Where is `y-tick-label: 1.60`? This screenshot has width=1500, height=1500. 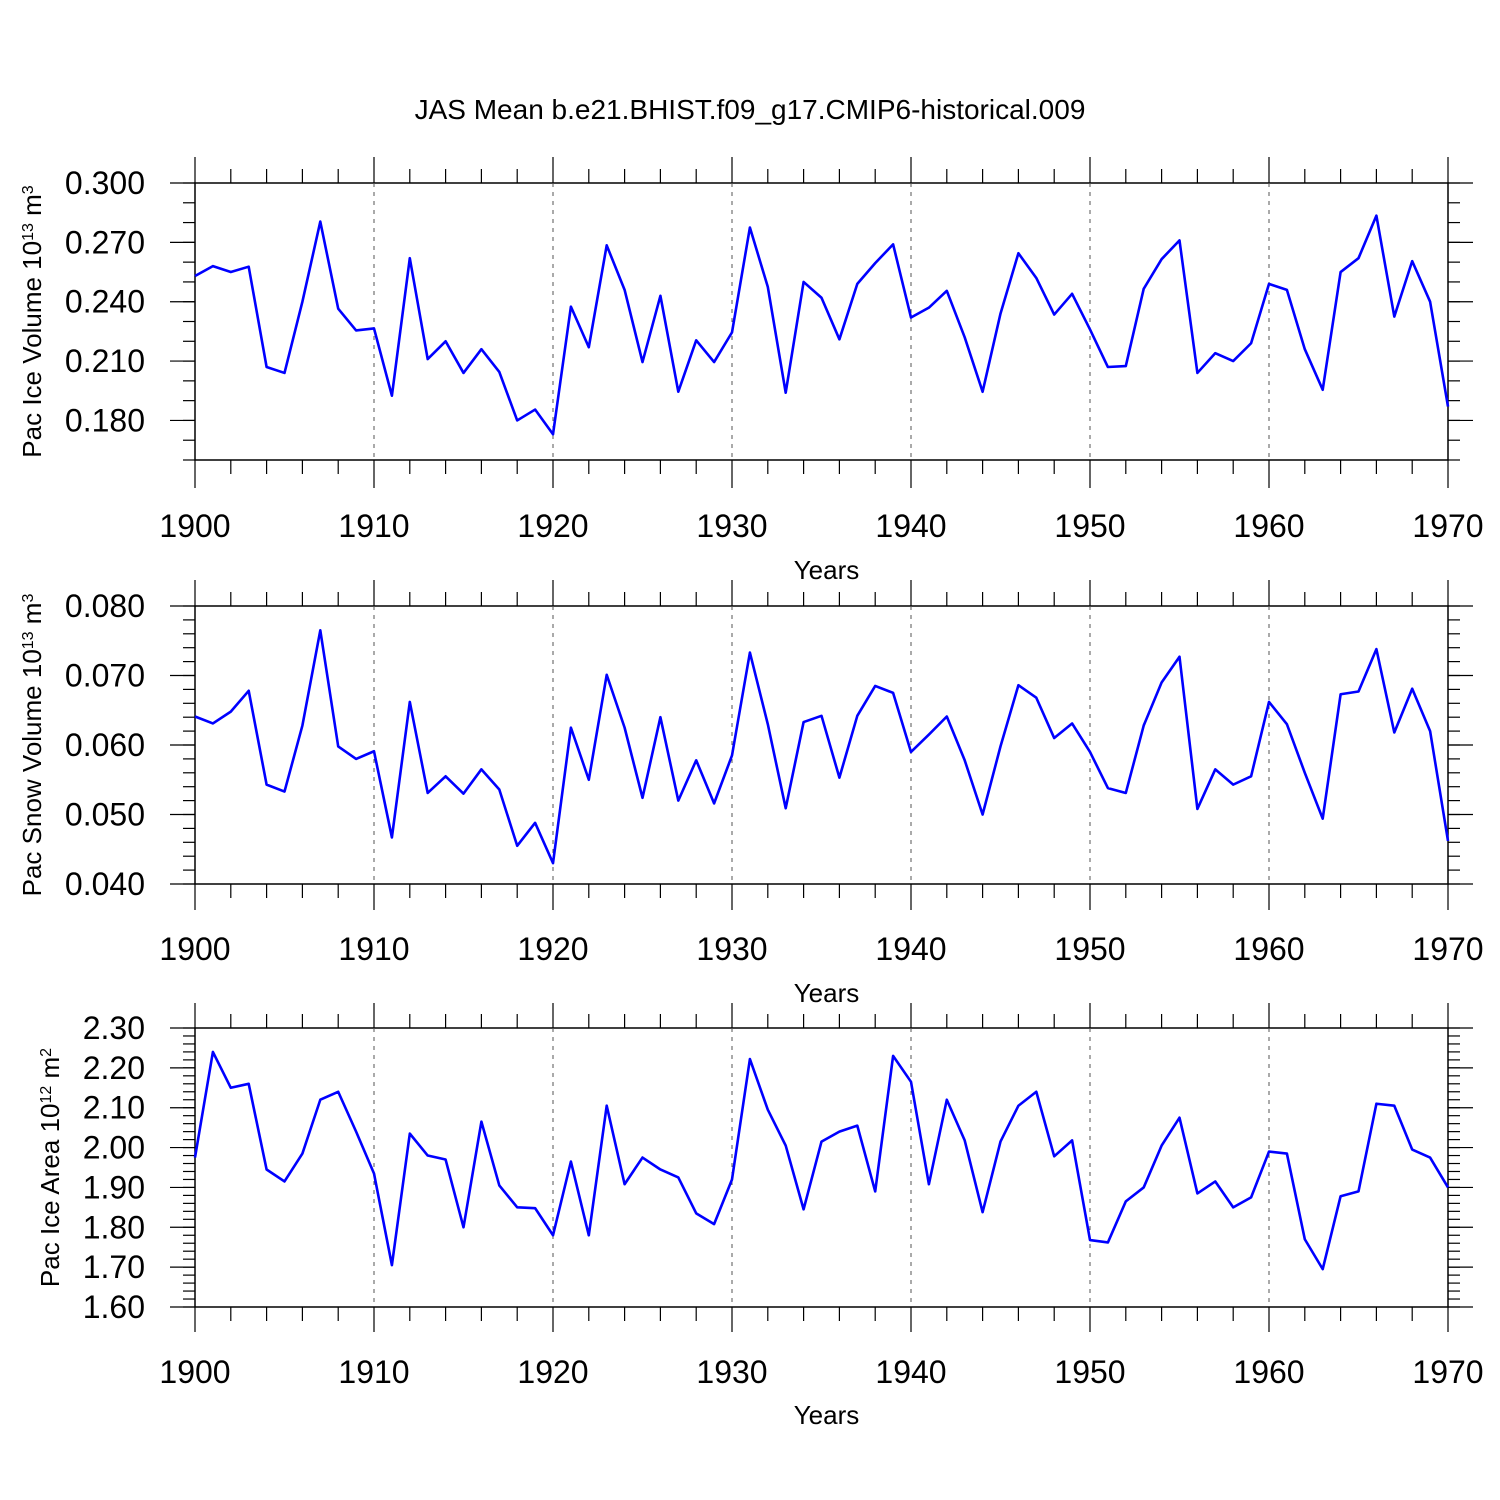
y-tick-label: 1.60 is located at coordinates (114, 1307).